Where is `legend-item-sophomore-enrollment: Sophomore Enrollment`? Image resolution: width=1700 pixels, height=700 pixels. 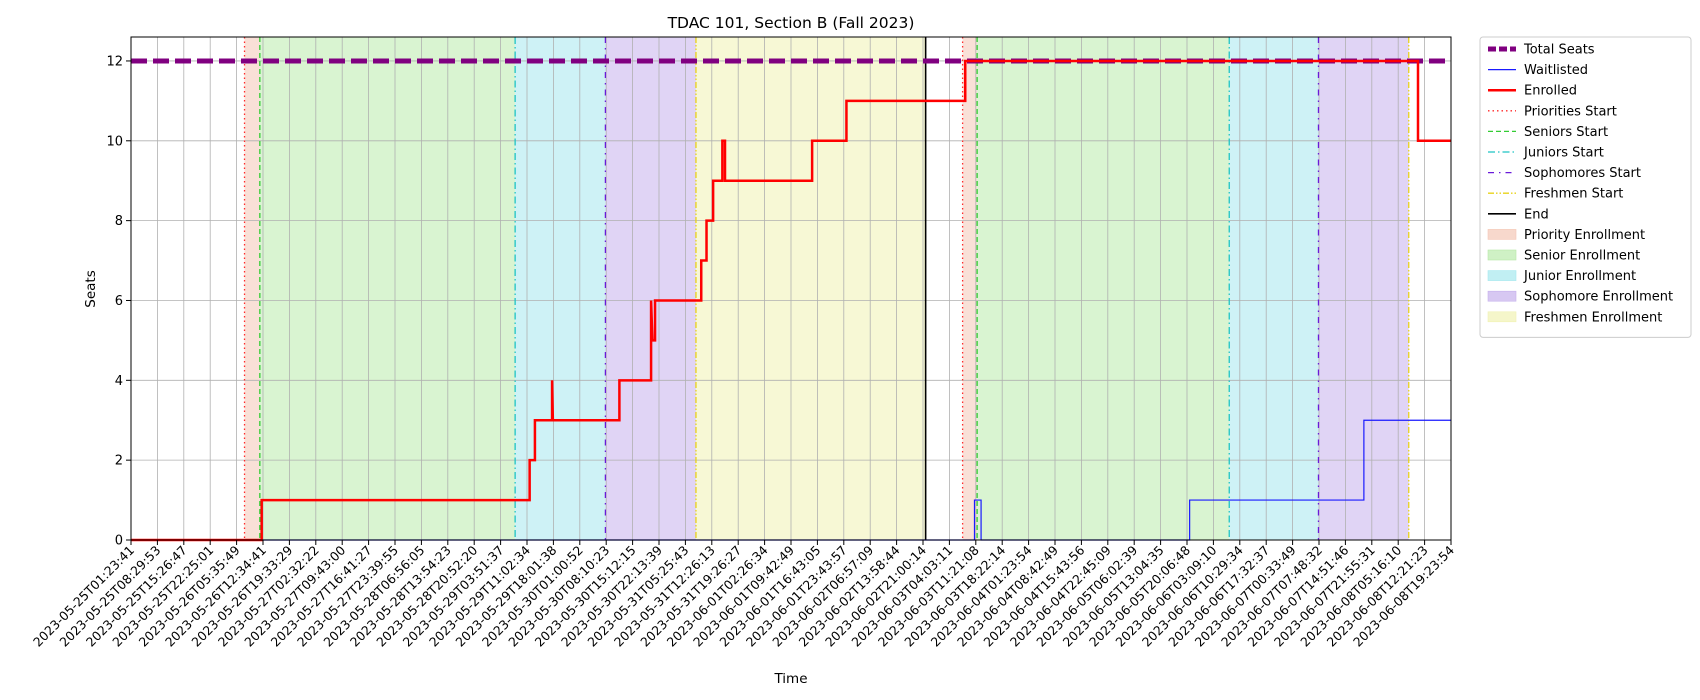 legend-item-sophomore-enrollment: Sophomore Enrollment is located at coordinates (1580, 297).